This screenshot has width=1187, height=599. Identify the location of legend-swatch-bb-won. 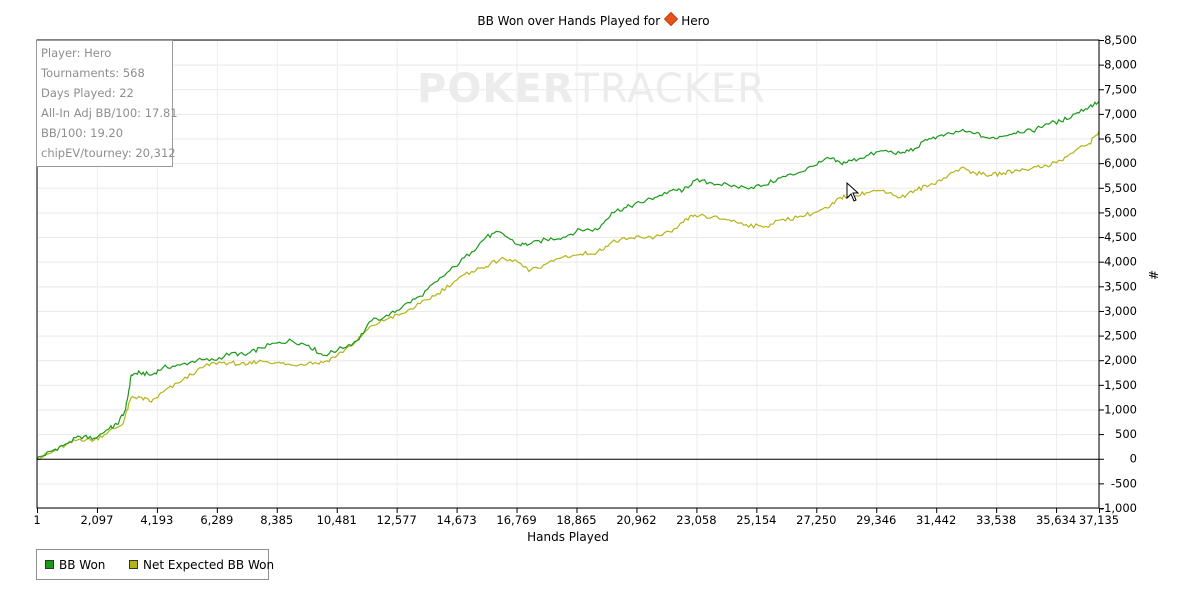
(49, 564).